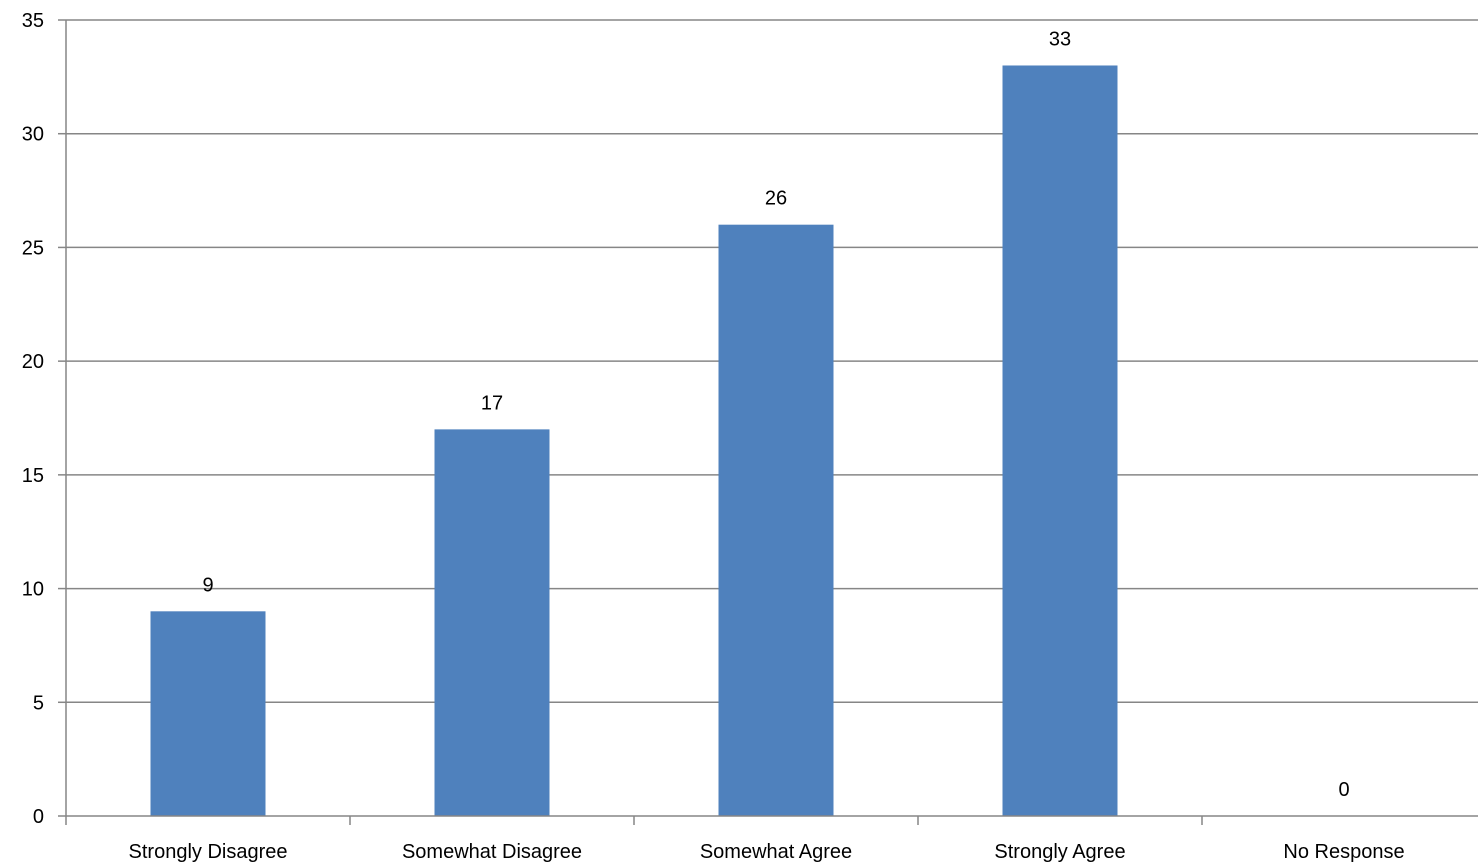  What do you see at coordinates (492, 852) in the screenshot?
I see `x-category-label: Somewhat Disagree` at bounding box center [492, 852].